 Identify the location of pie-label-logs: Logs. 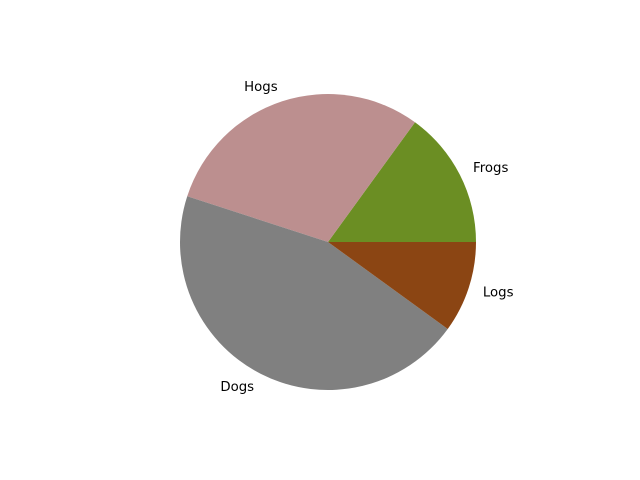
(498, 292).